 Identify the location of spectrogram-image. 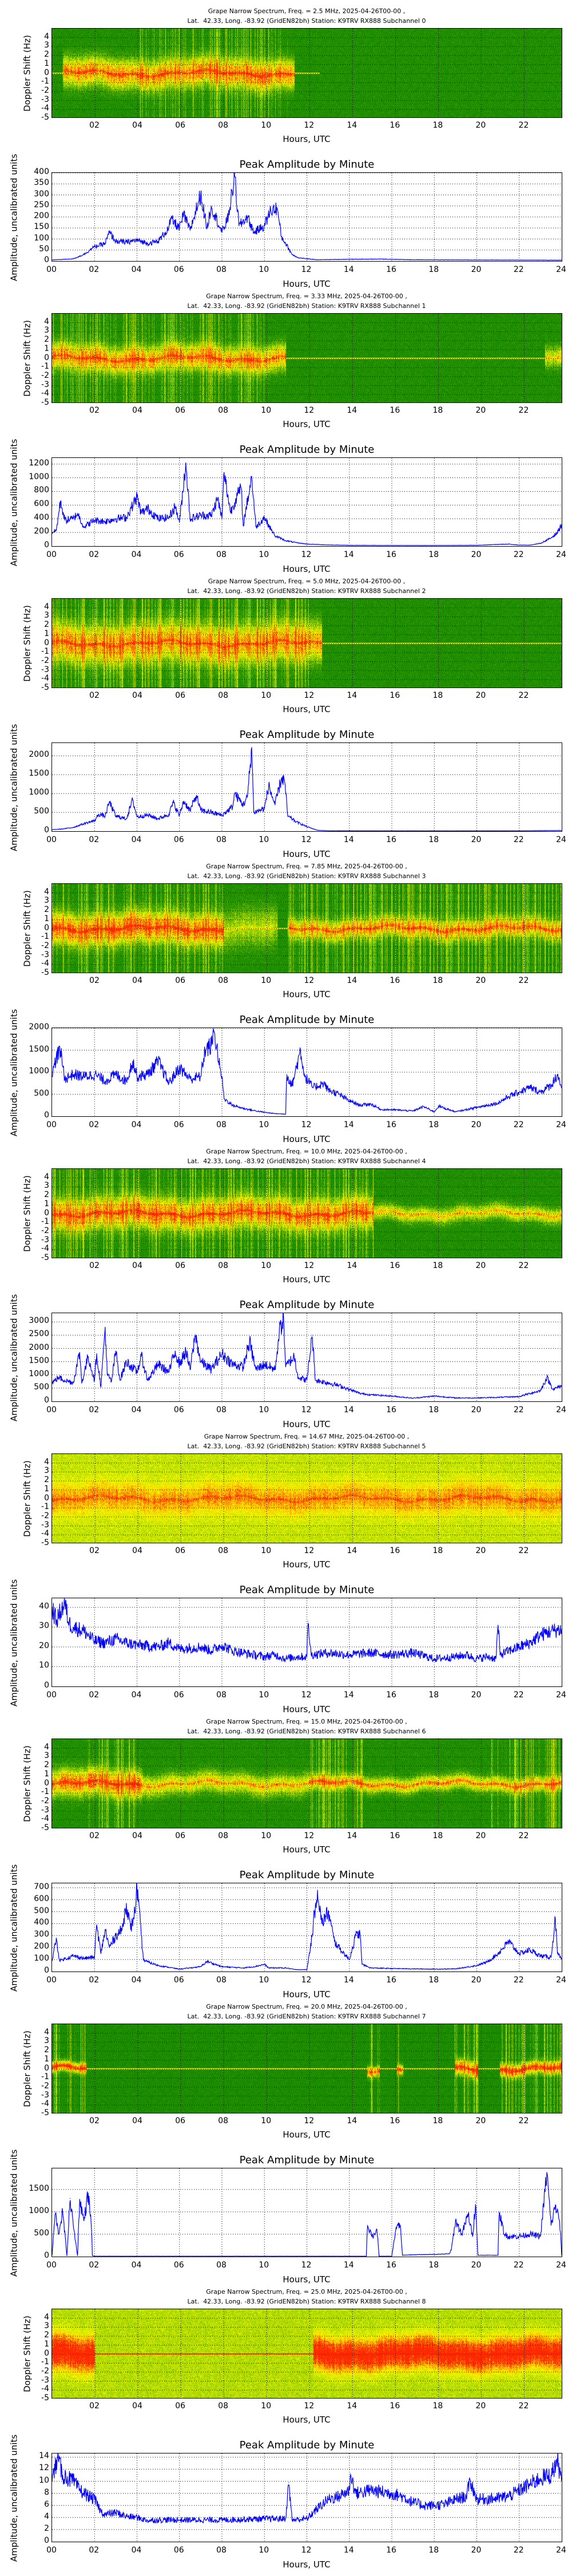
(307, 643).